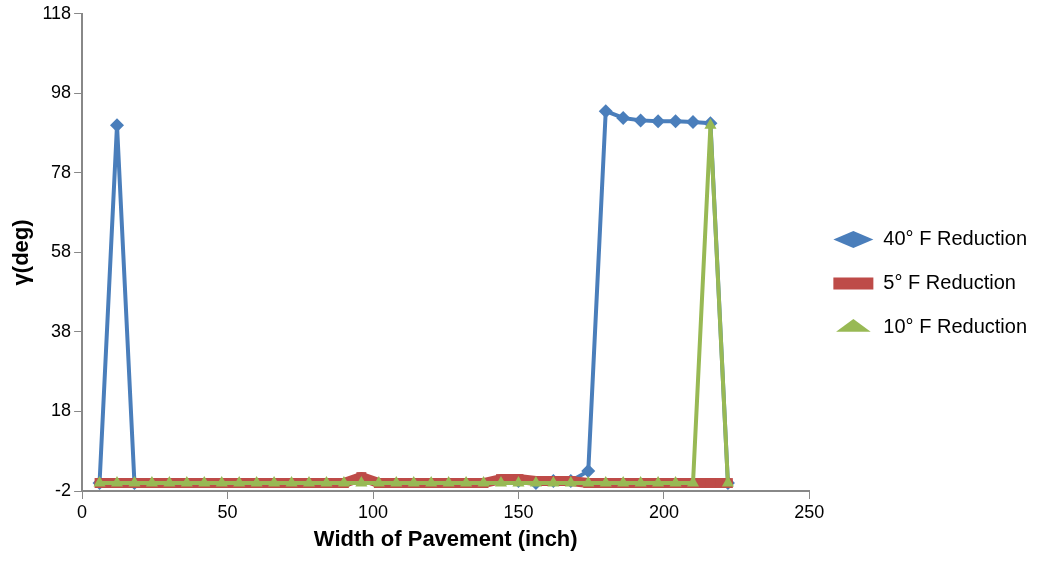 This screenshot has height=562, width=1047. What do you see at coordinates (373, 511) in the screenshot?
I see `x-tick-label: 100` at bounding box center [373, 511].